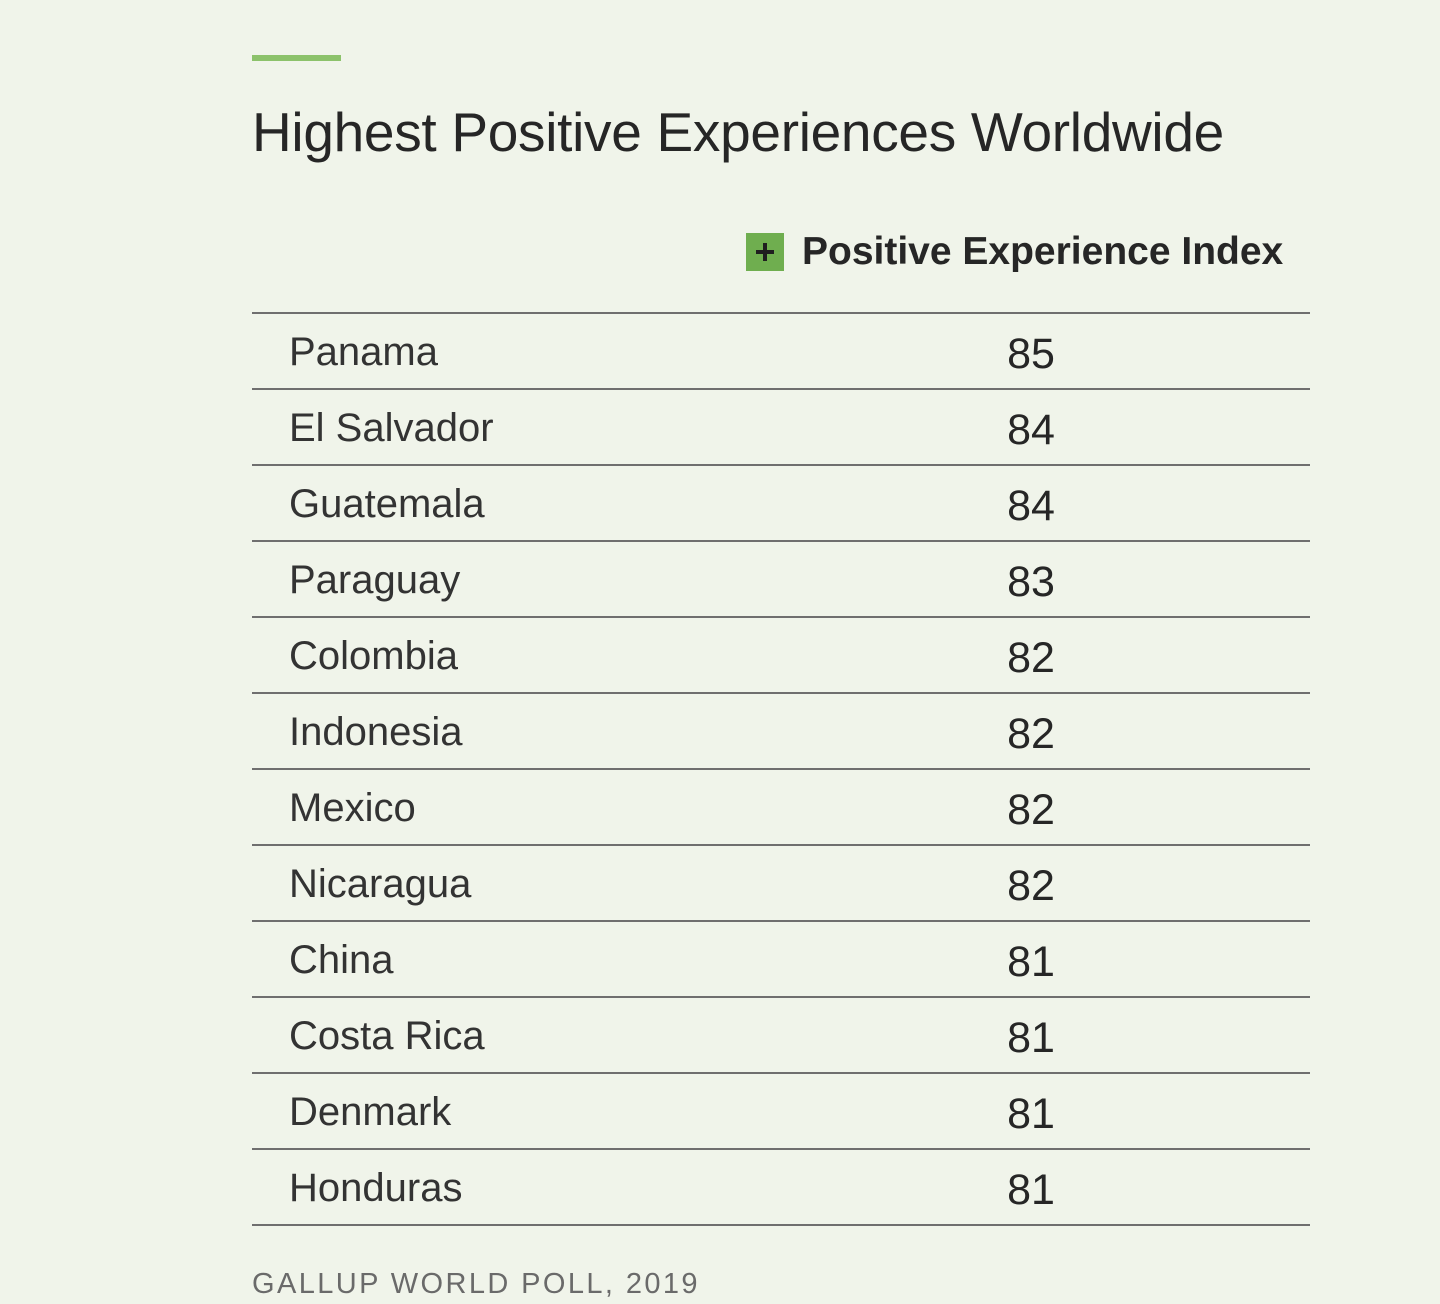 This screenshot has height=1304, width=1440. Describe the element at coordinates (376, 1188) in the screenshot. I see `country-label: Honduras` at that location.